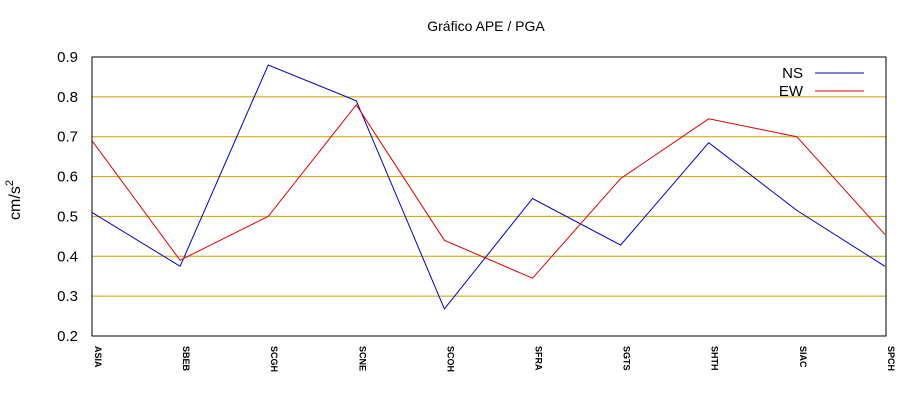  I want to click on legend-label-ew: EW, so click(791, 91).